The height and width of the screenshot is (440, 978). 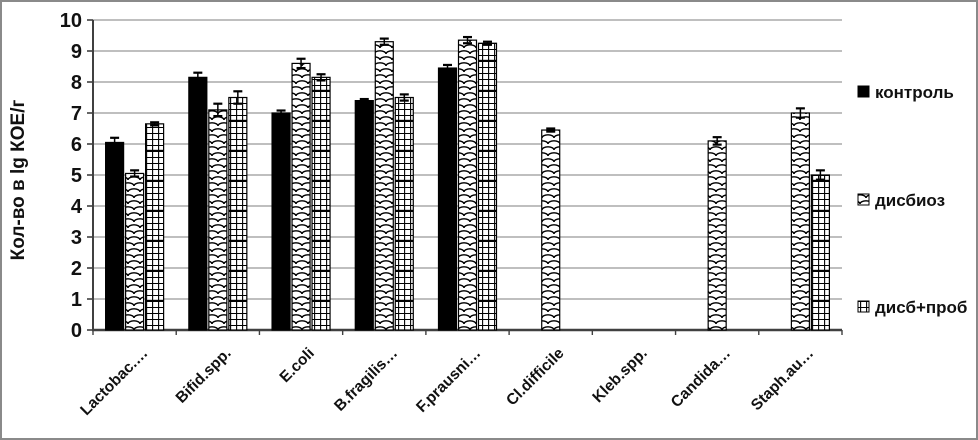 What do you see at coordinates (384, 186) in the screenshot?
I see `bar-s1-c3` at bounding box center [384, 186].